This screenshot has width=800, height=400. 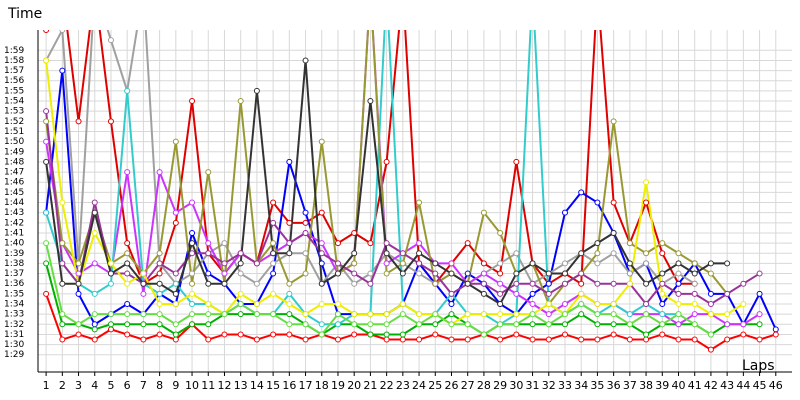 I want to click on y-tick-label: 1:36, so click(x=14, y=284).